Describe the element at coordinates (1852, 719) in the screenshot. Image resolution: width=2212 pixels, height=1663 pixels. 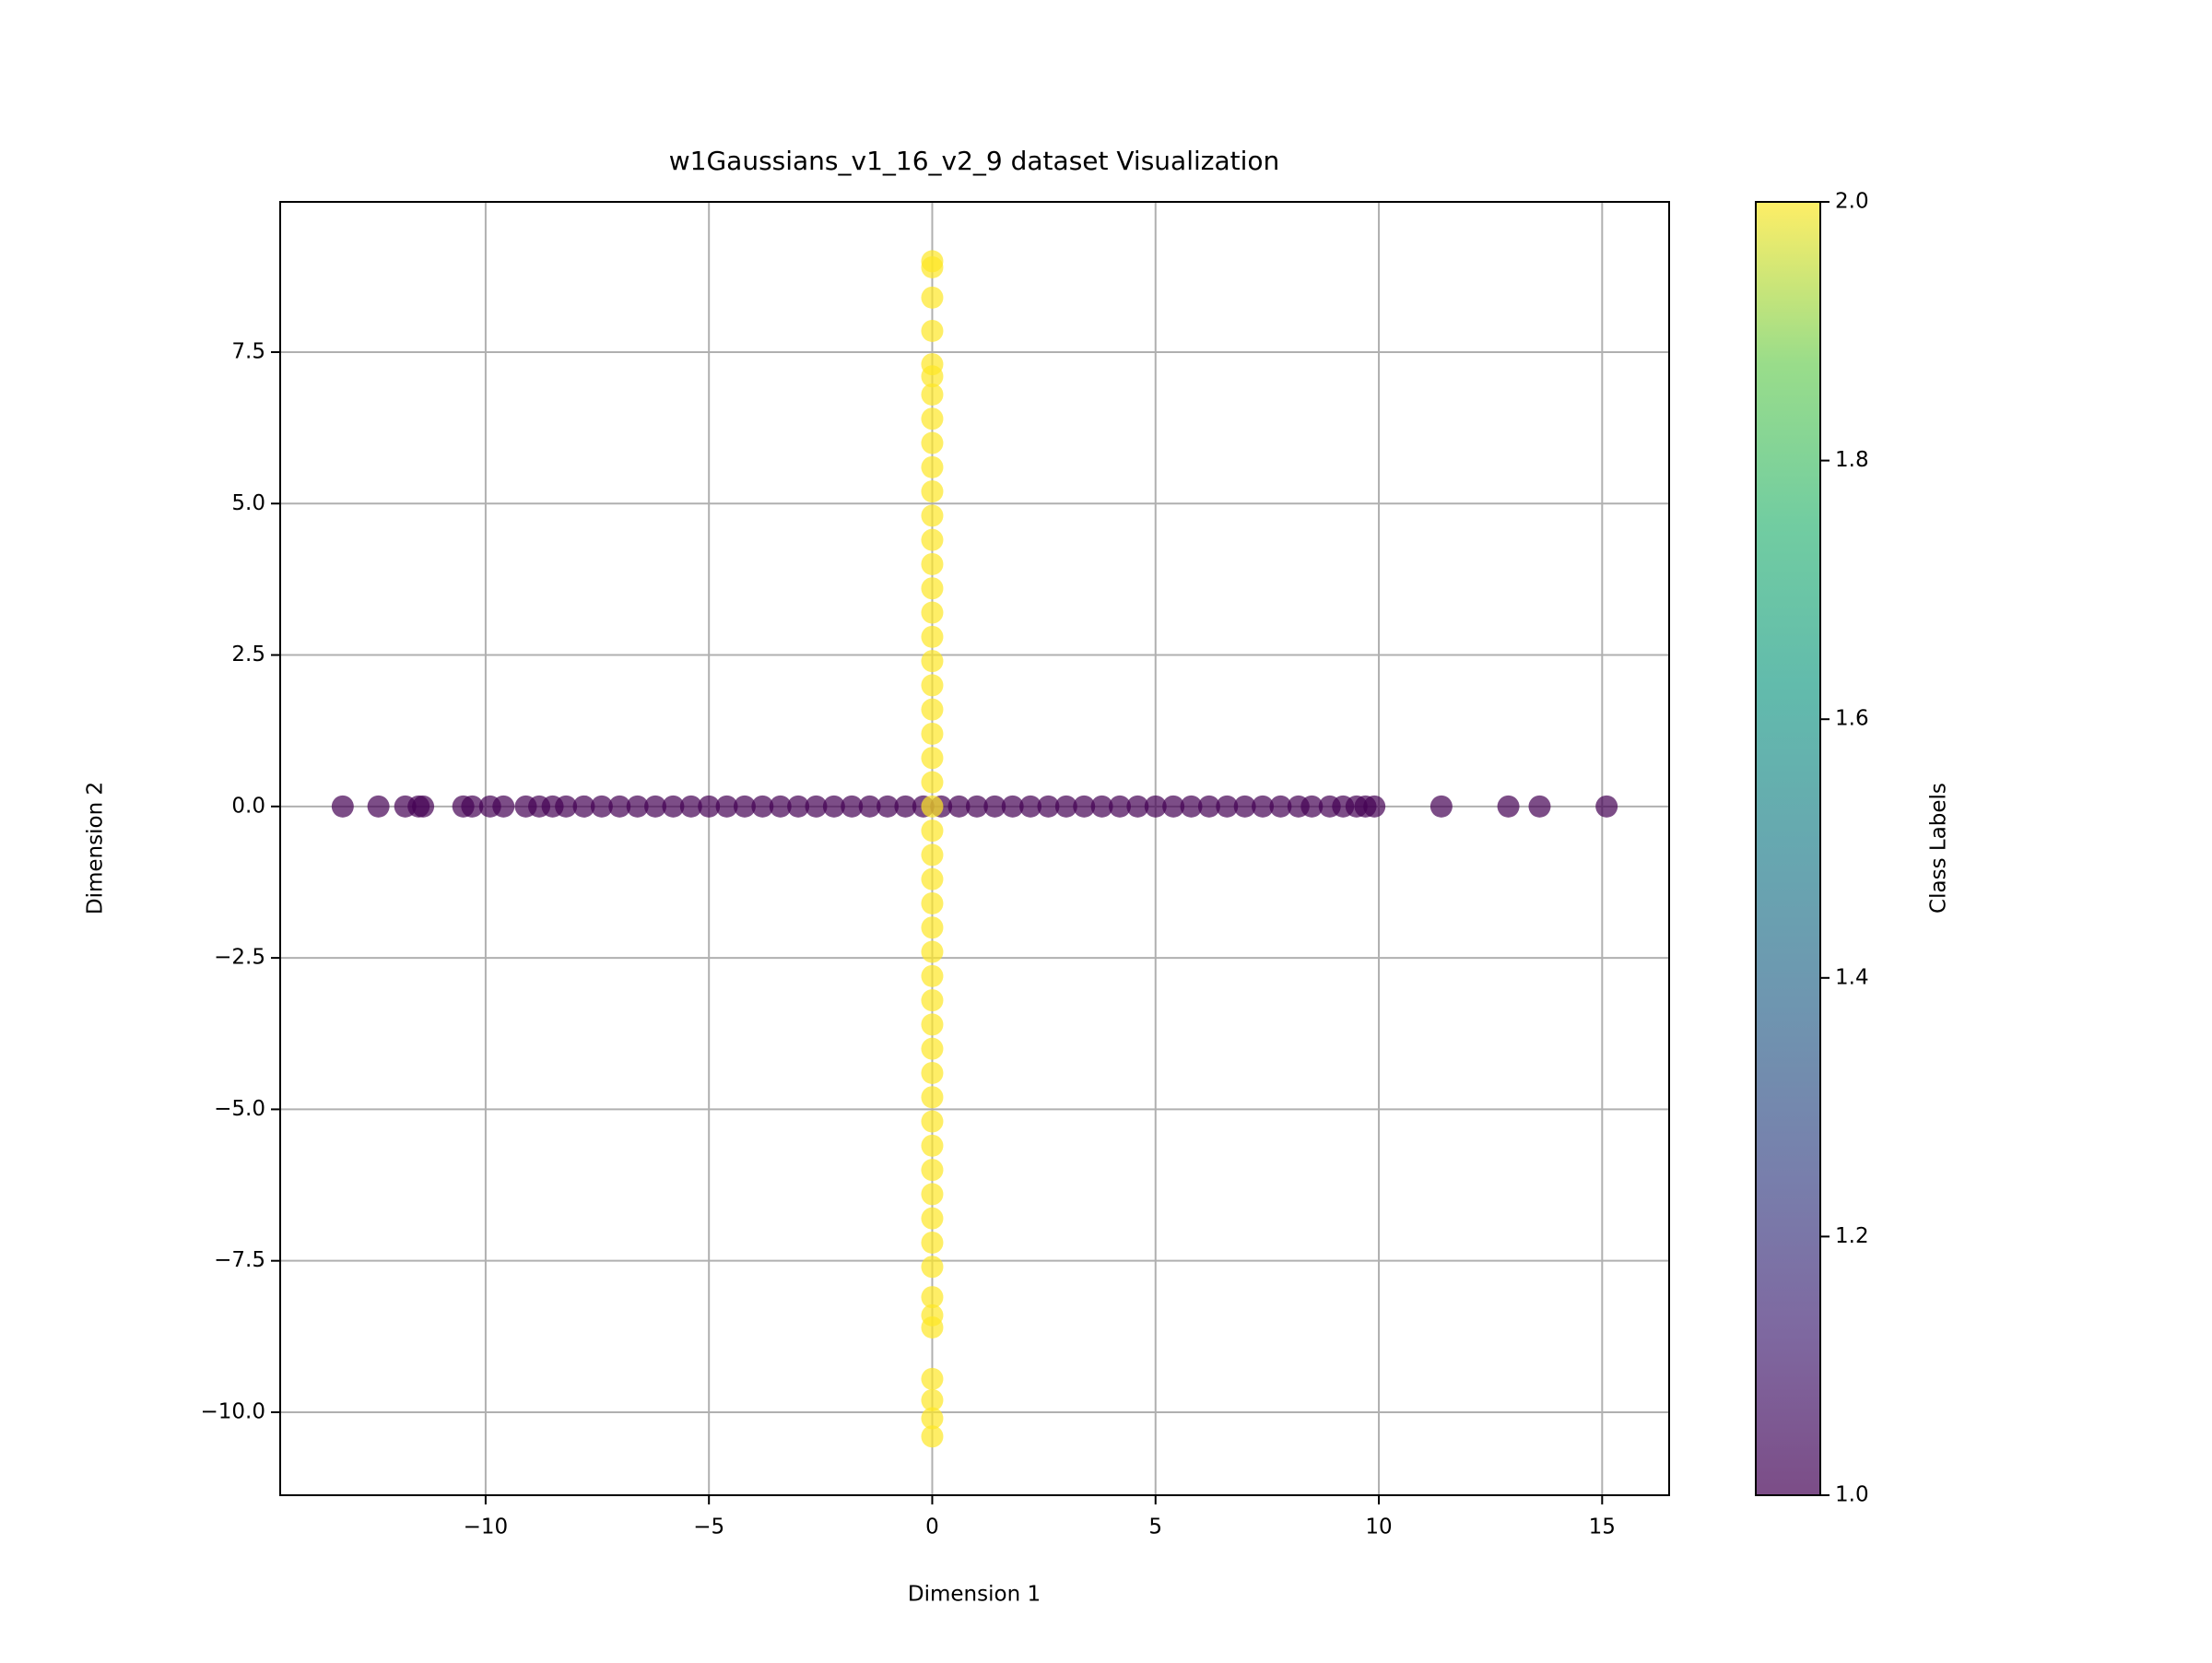
I see `colorbar-tick-label: 1.6` at that location.